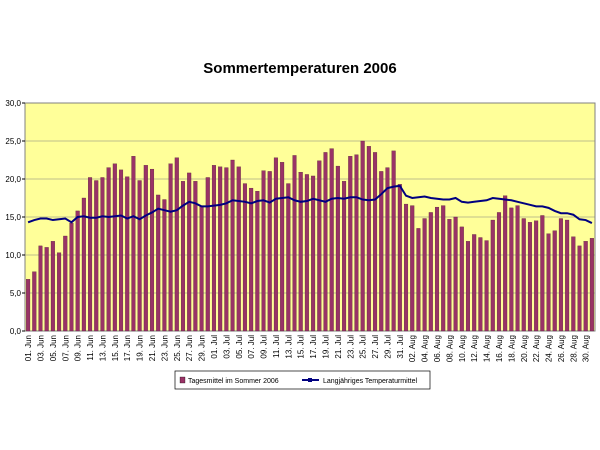  I want to click on x-tick-label: 13. Jun, so click(102, 348).